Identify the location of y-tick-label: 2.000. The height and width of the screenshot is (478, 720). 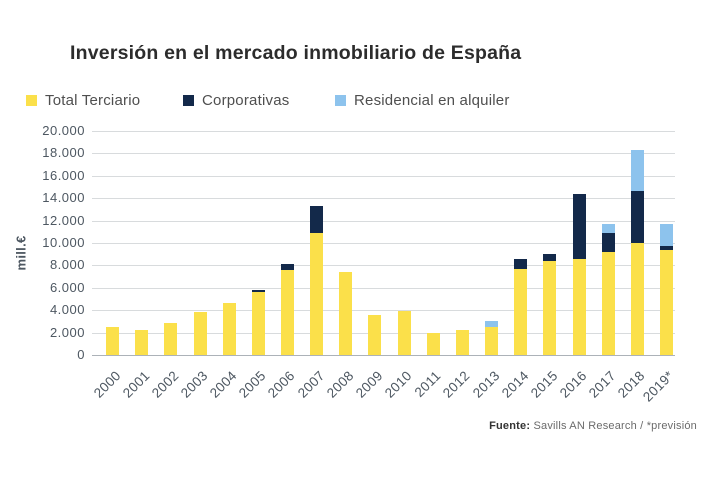
(67, 332).